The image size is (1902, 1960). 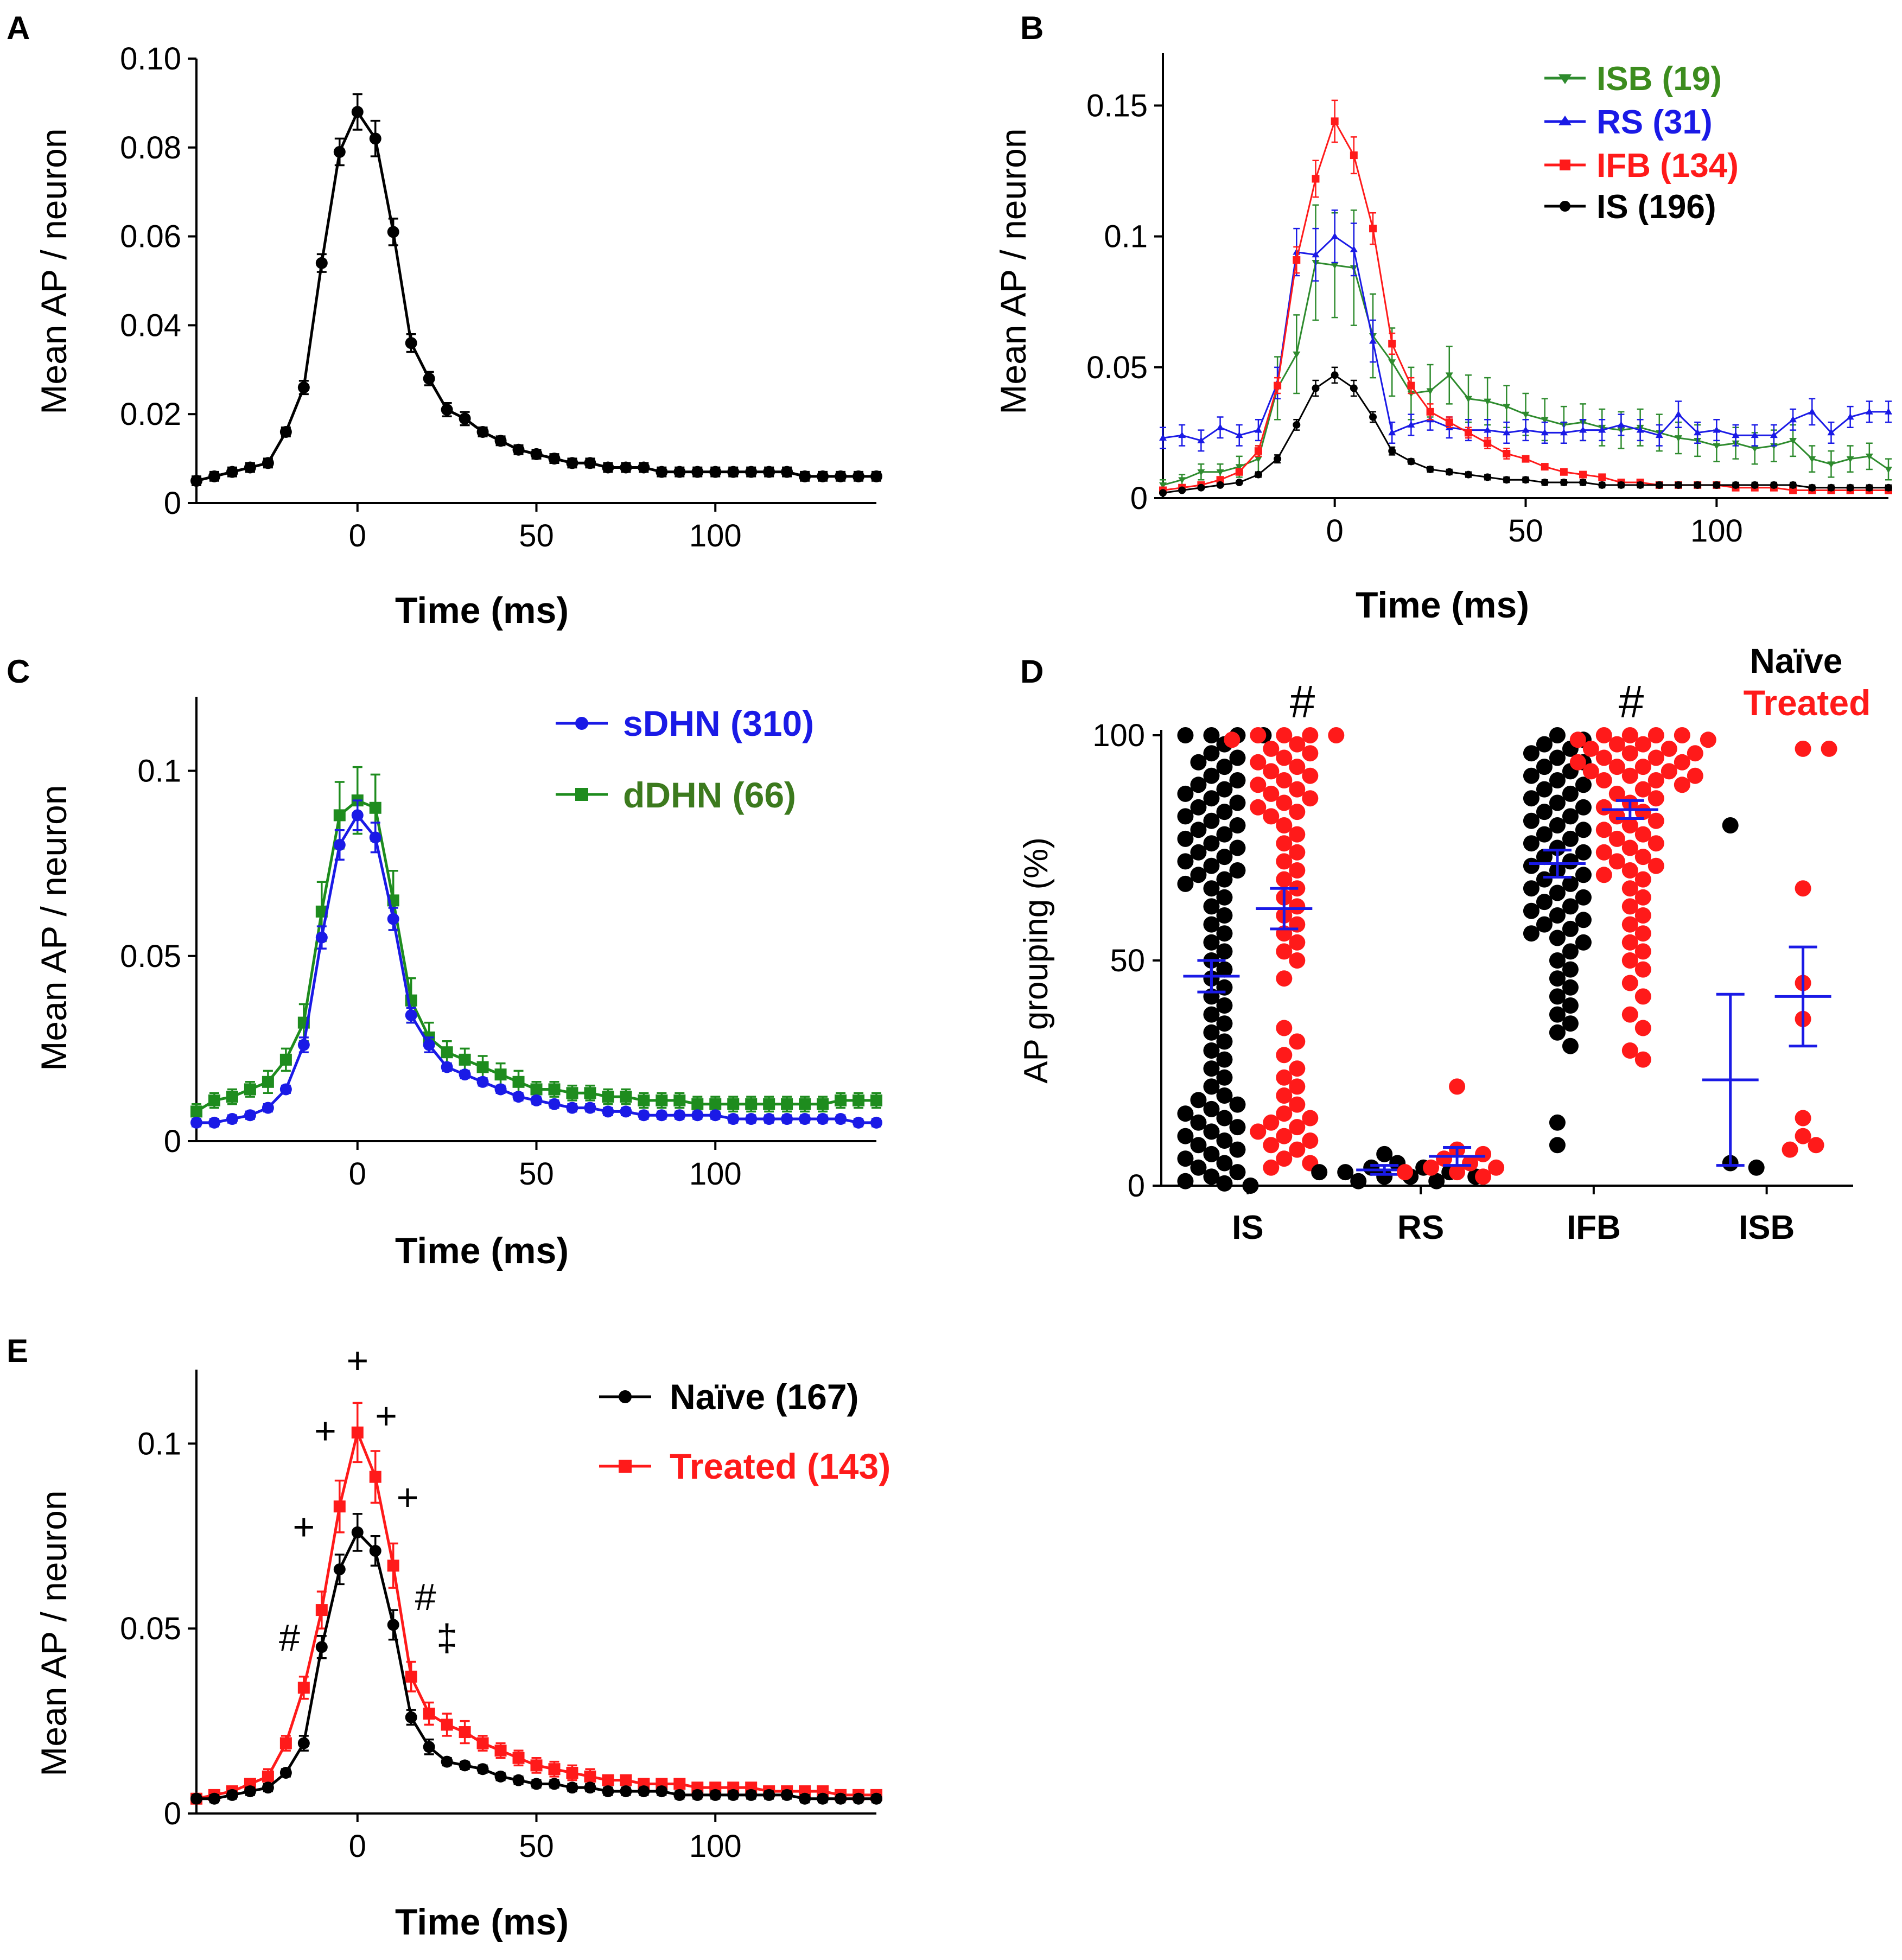 What do you see at coordinates (17, 1351) in the screenshot?
I see `panel-letter-e: E` at bounding box center [17, 1351].